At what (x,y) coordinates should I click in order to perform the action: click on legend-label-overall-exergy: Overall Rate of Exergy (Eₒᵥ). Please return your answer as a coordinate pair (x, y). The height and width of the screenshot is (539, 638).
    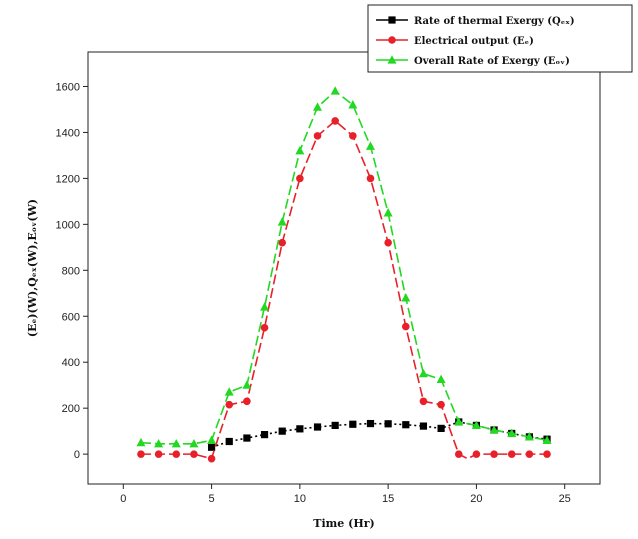
    Looking at the image, I should click on (492, 61).